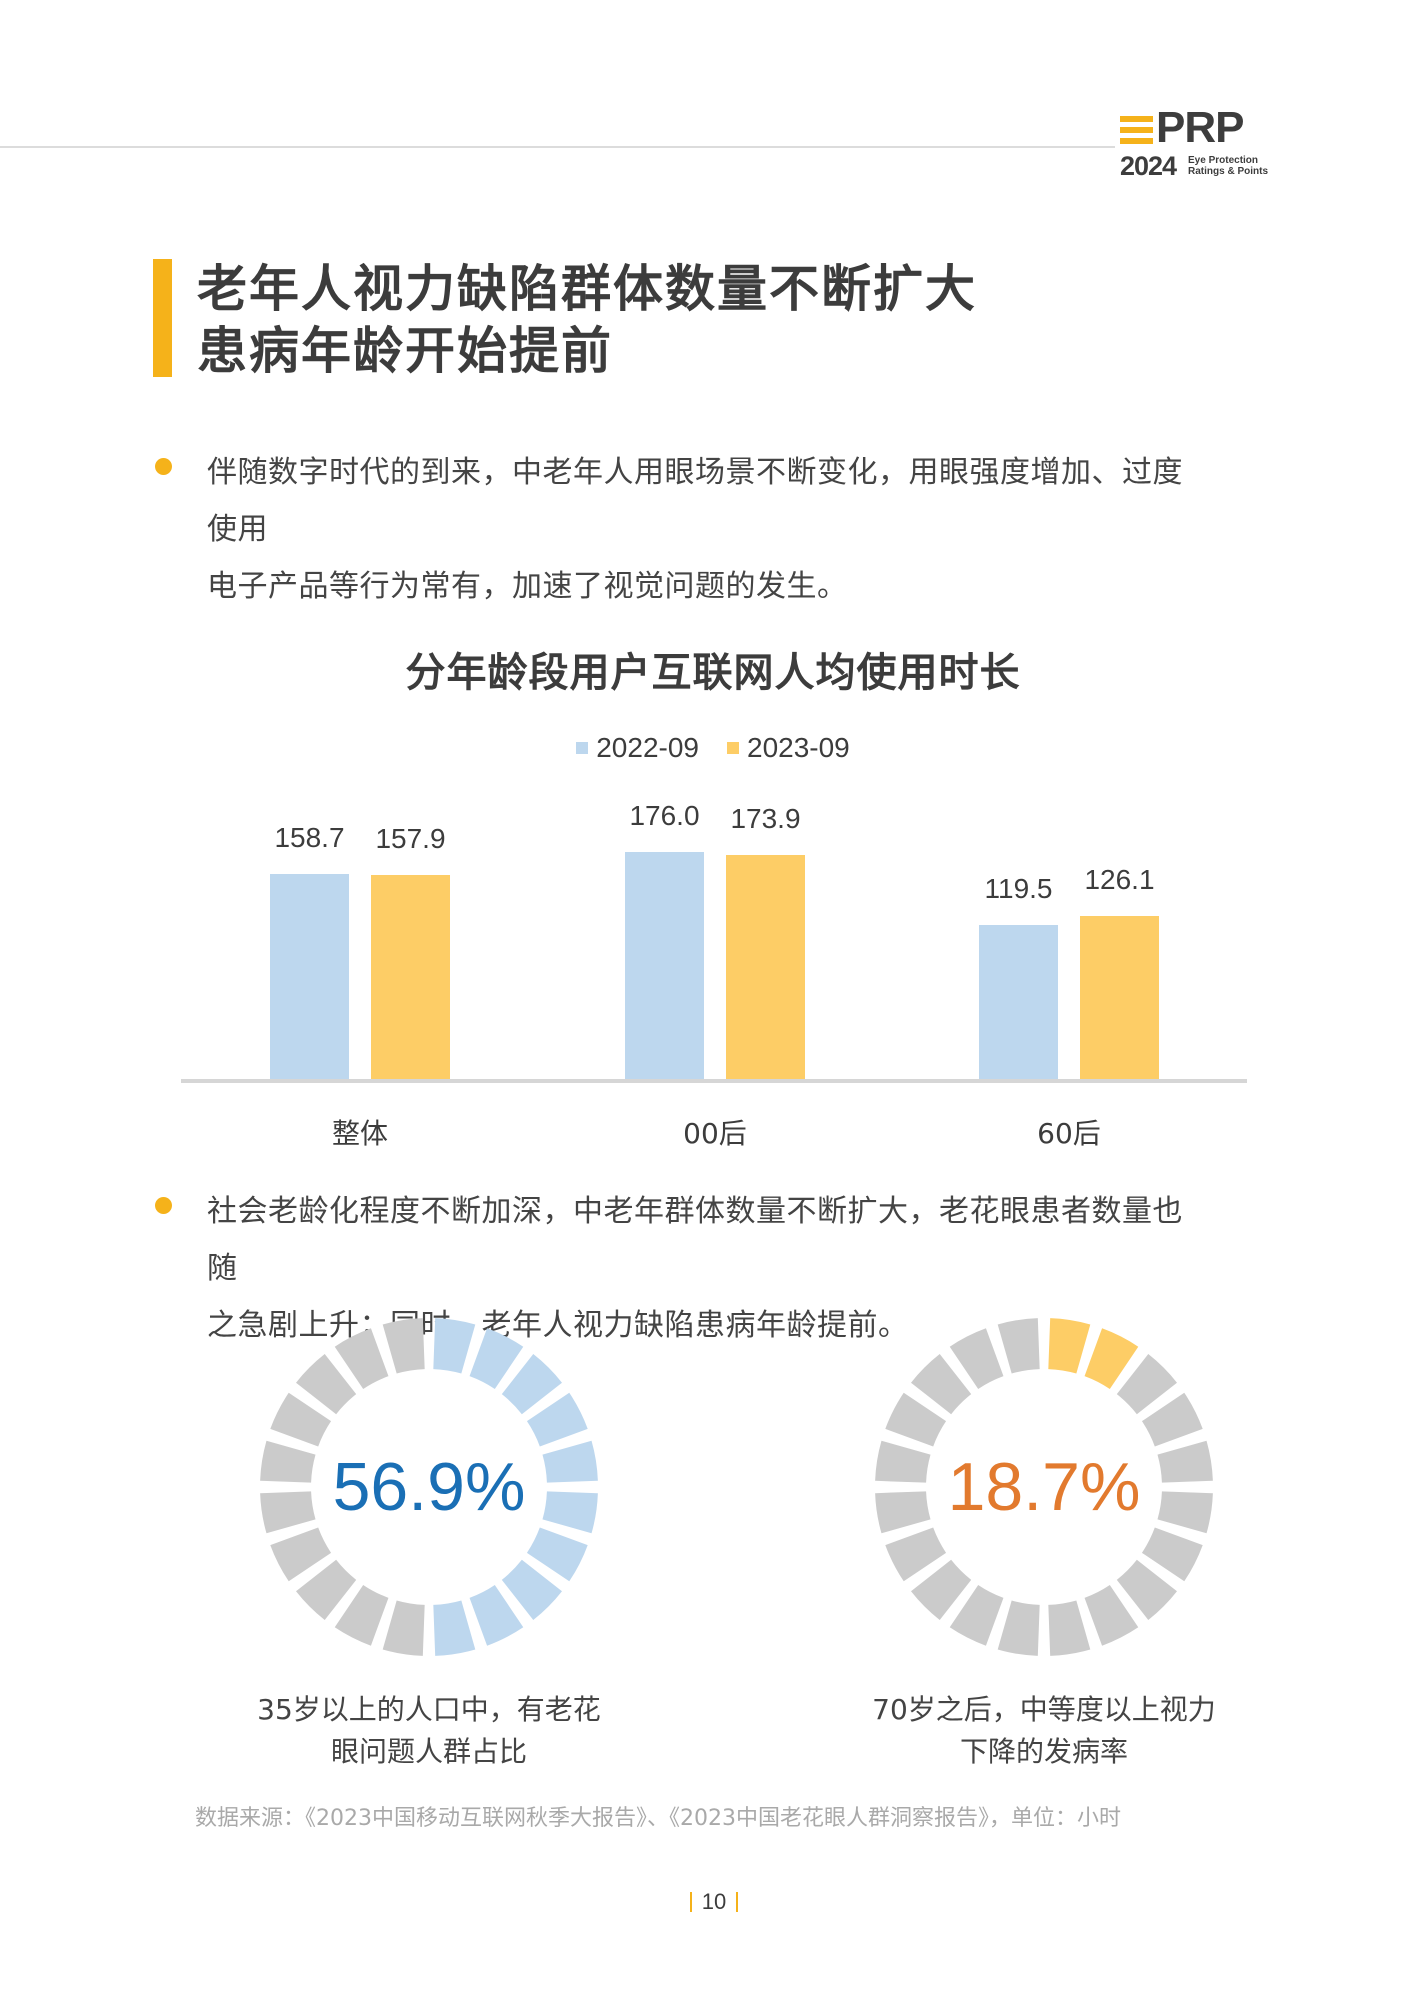 The image size is (1426, 2000). I want to click on bar-value-label: 158.7, so click(309, 838).